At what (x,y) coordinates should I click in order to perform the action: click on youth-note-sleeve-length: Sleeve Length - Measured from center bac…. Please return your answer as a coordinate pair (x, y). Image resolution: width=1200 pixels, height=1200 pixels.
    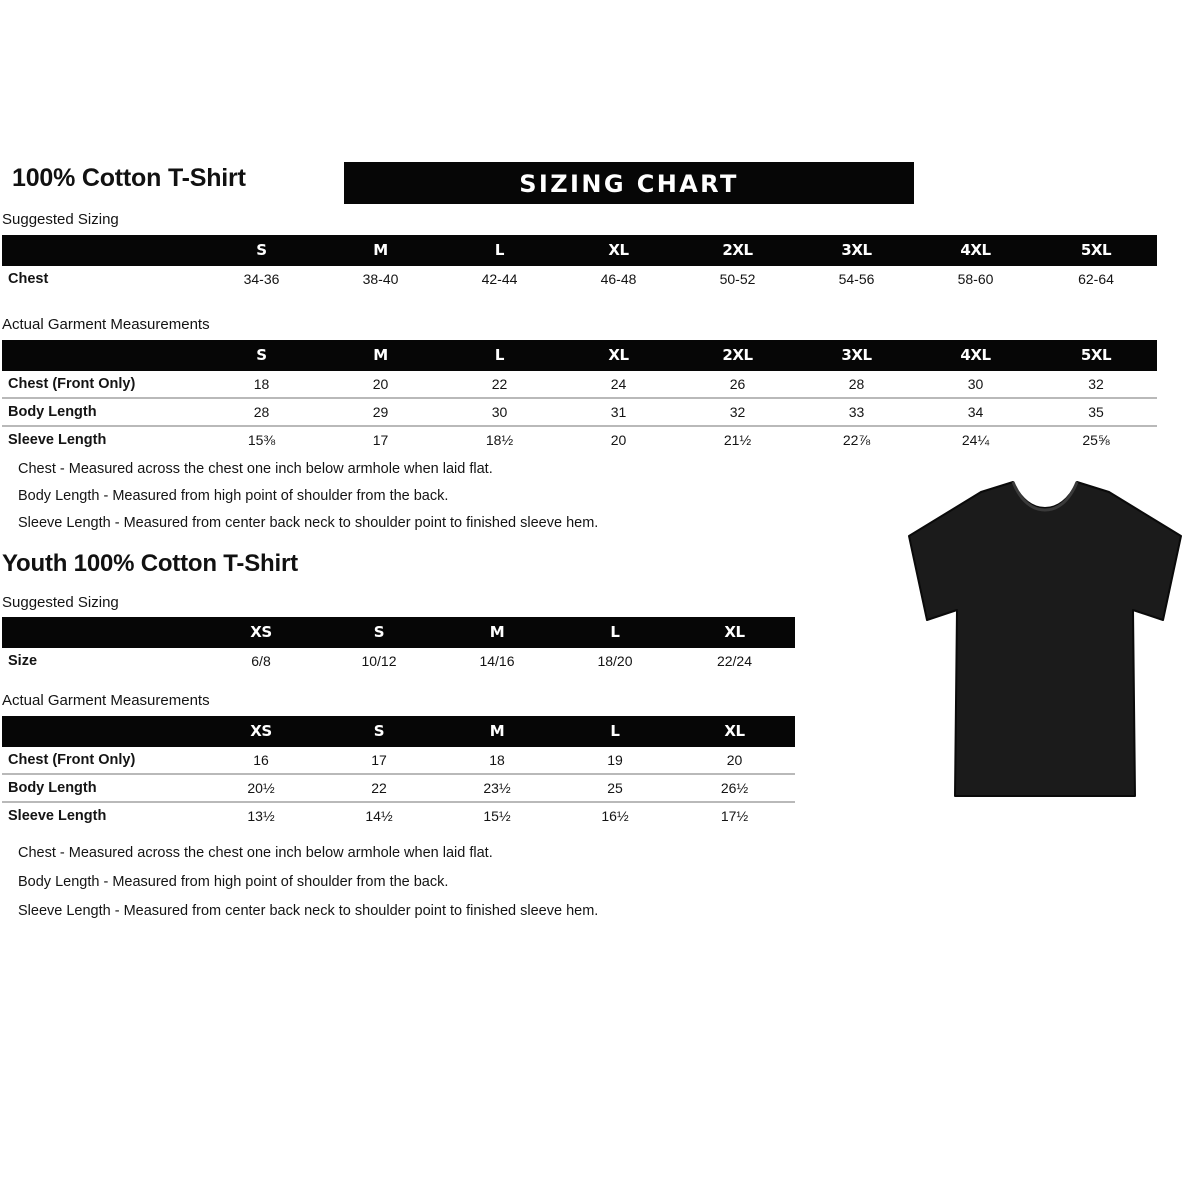
    Looking at the image, I should click on (308, 911).